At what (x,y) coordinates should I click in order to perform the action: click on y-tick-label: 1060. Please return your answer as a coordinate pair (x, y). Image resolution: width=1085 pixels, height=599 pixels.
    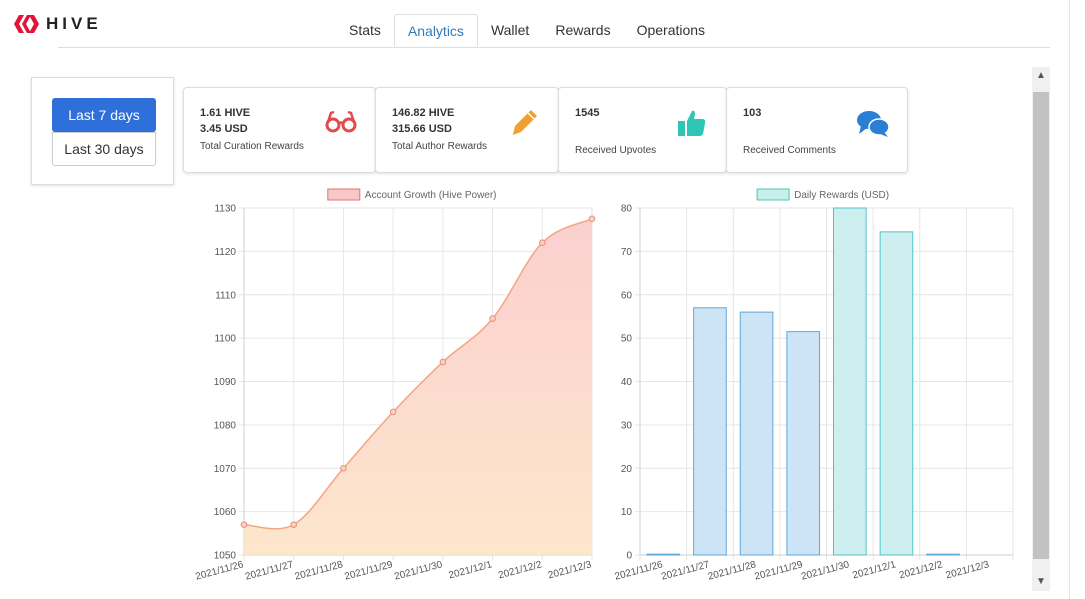
    Looking at the image, I should click on (225, 512).